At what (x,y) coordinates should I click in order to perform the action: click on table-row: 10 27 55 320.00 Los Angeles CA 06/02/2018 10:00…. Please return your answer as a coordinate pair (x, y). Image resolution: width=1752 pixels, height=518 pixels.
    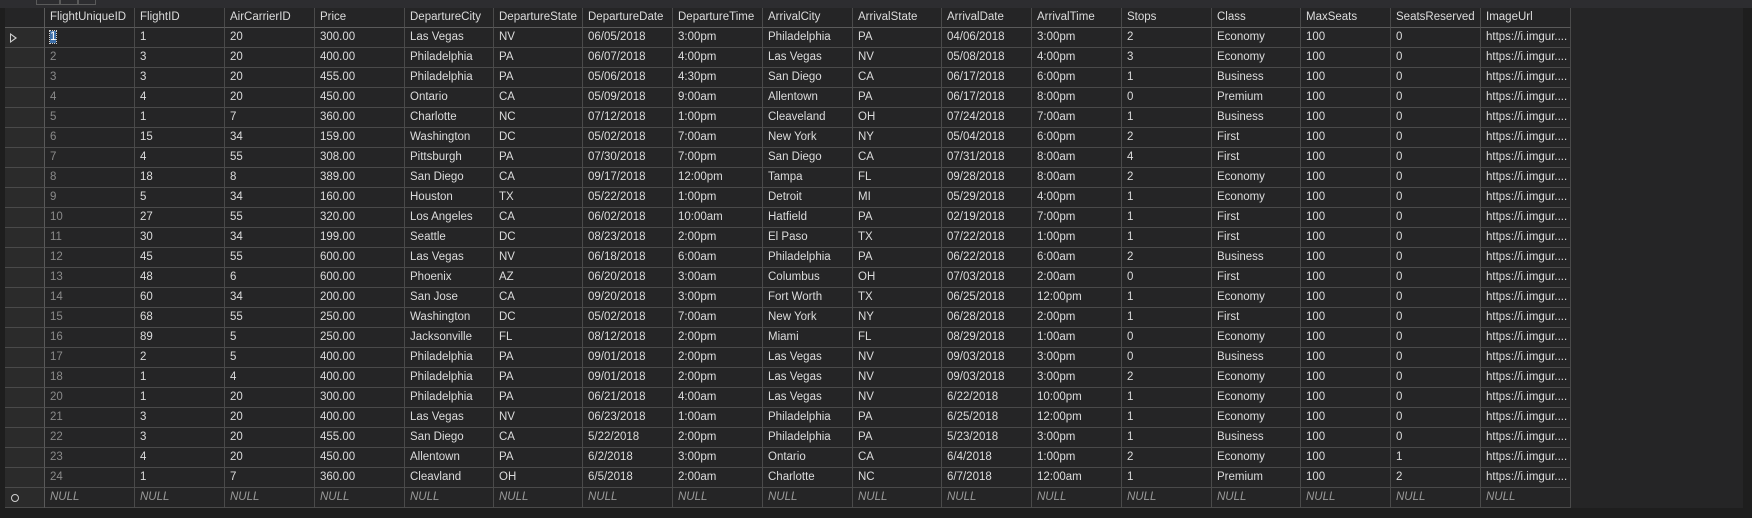
    Looking at the image, I should click on (874, 218).